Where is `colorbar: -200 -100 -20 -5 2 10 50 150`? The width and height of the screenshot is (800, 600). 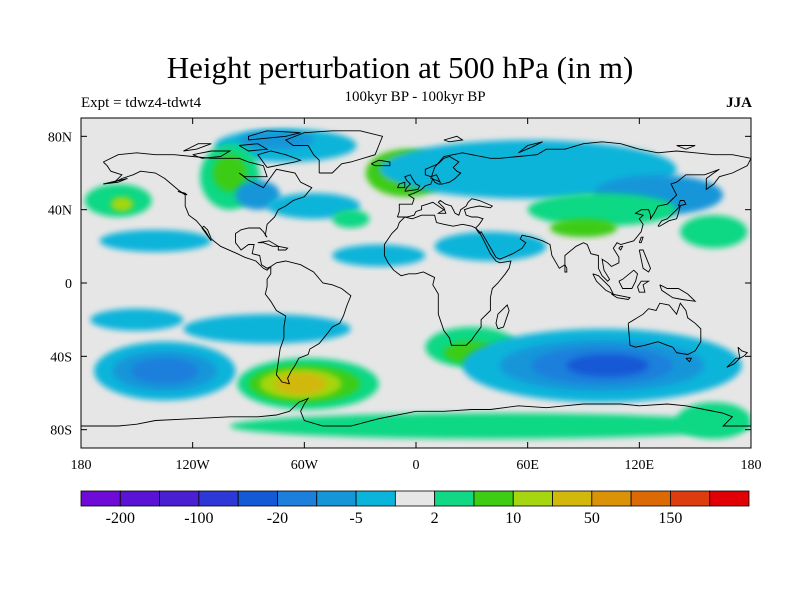 colorbar: -200 -100 -20 -5 2 10 50 150 is located at coordinates (415, 508).